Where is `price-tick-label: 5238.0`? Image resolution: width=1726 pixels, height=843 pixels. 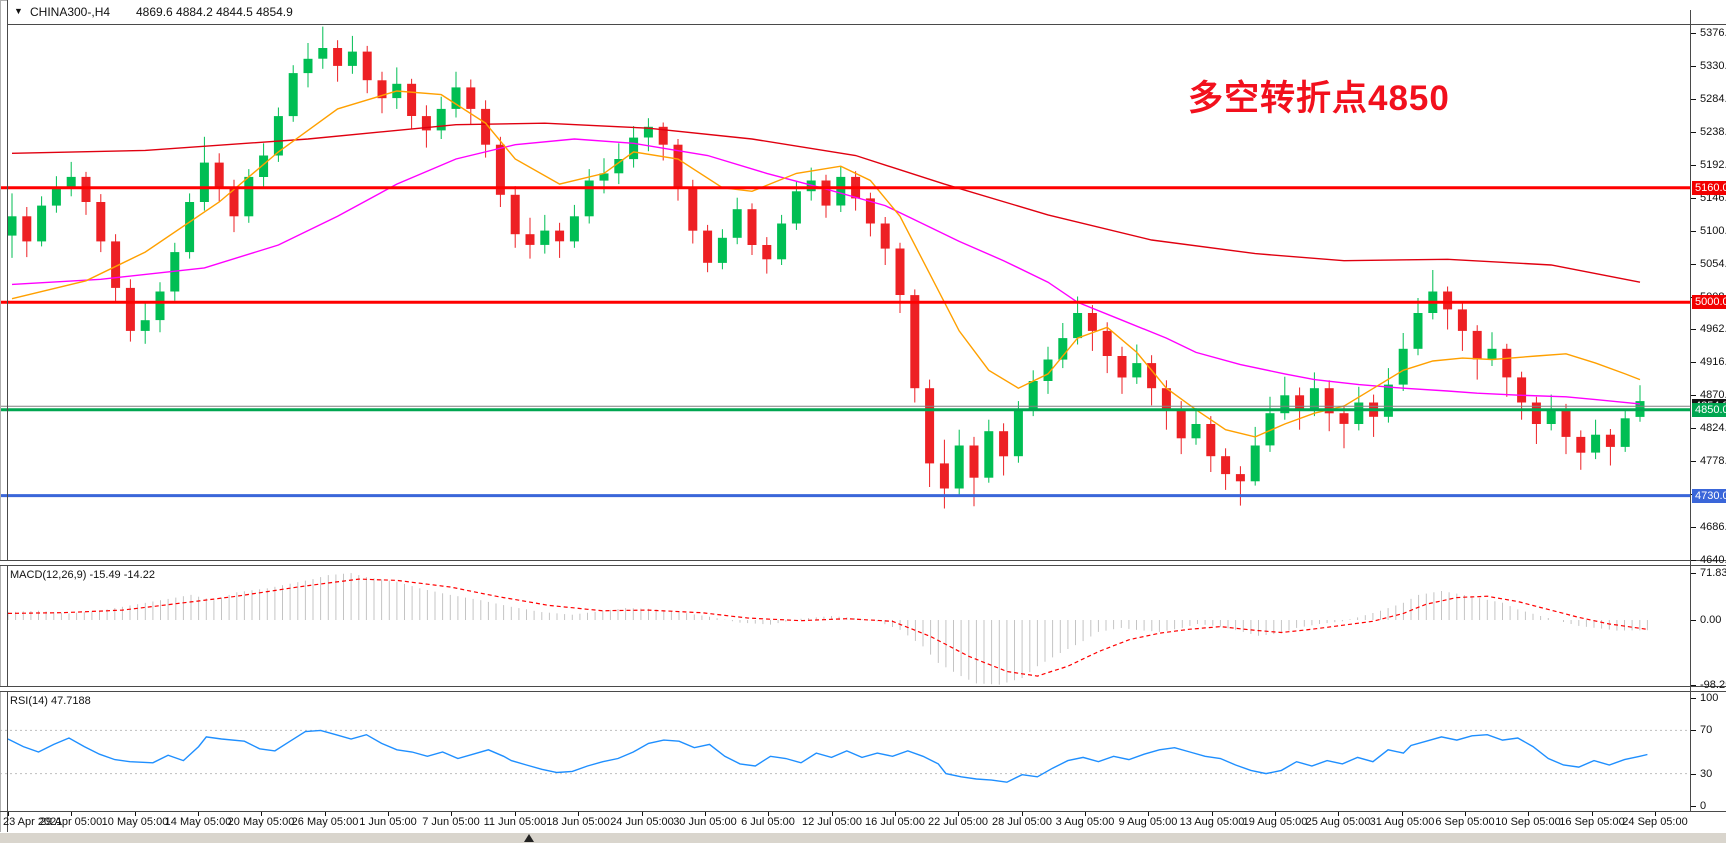
price-tick-label: 5238.0 is located at coordinates (1713, 132).